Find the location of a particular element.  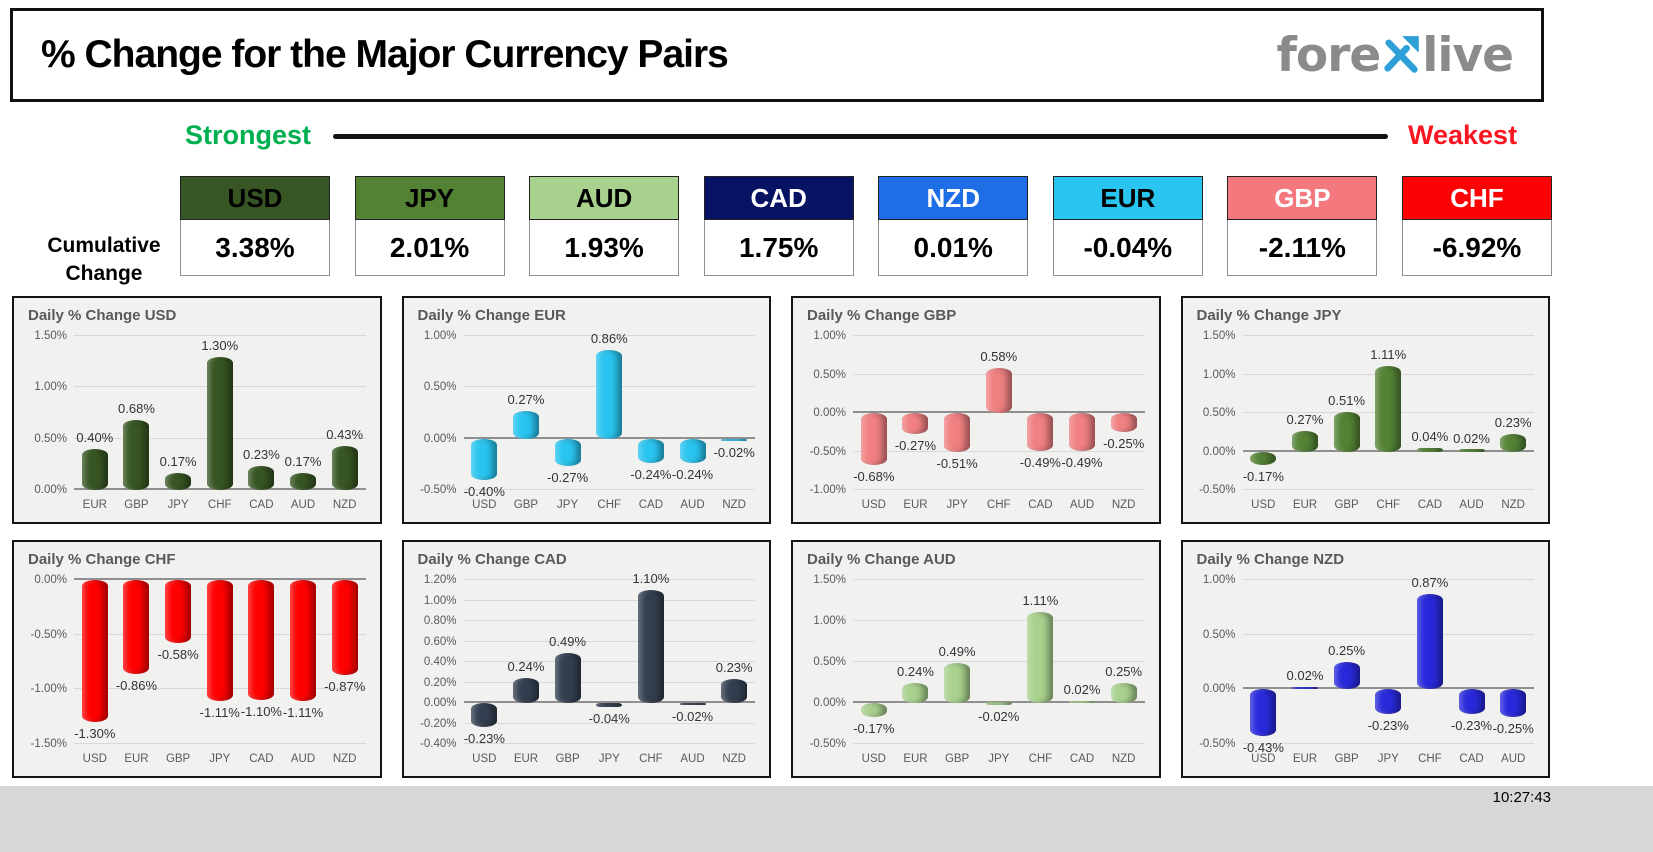

value-label: -0.17% is located at coordinates (1263, 476).